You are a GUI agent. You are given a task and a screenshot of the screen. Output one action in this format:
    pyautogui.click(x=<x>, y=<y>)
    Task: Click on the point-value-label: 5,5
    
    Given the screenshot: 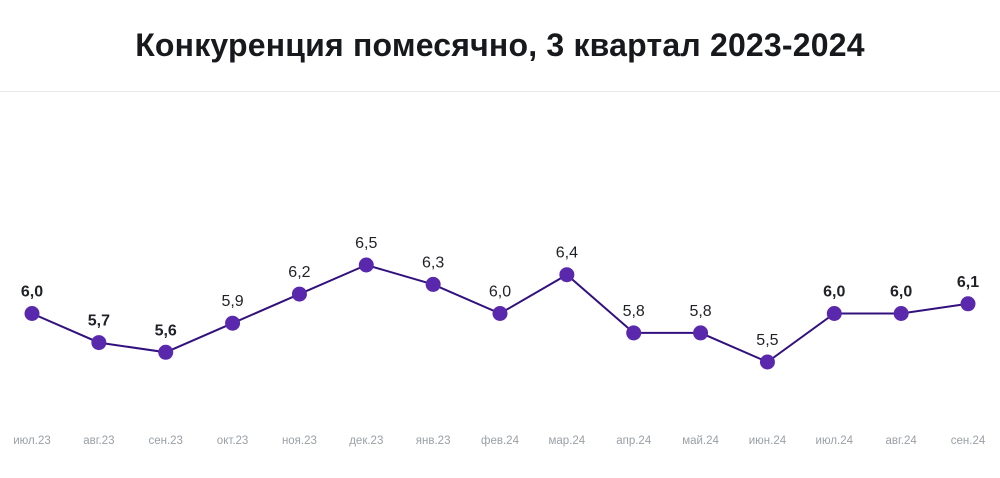 What is the action you would take?
    pyautogui.click(x=767, y=340)
    